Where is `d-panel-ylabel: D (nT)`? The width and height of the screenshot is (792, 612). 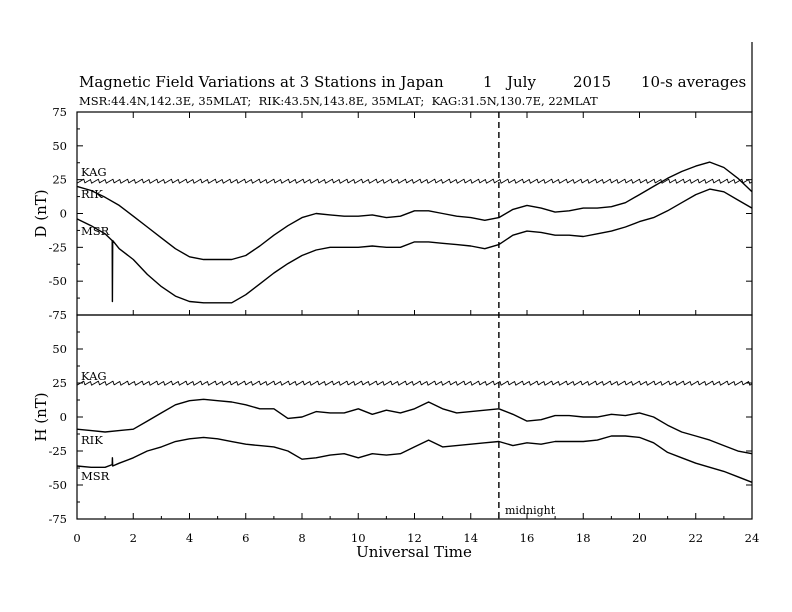 d-panel-ylabel: D (nT) is located at coordinates (41, 213).